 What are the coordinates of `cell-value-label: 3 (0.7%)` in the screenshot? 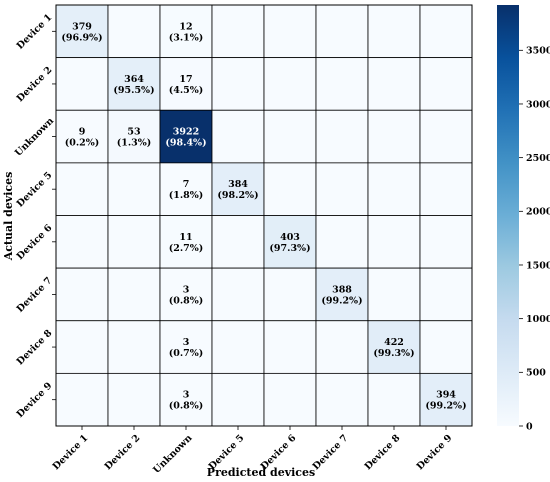 It's located at (186, 348).